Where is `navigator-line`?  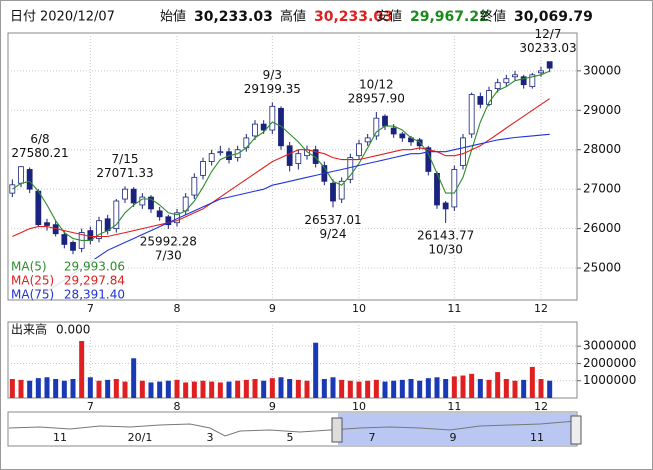 navigator-line is located at coordinates (292, 428).